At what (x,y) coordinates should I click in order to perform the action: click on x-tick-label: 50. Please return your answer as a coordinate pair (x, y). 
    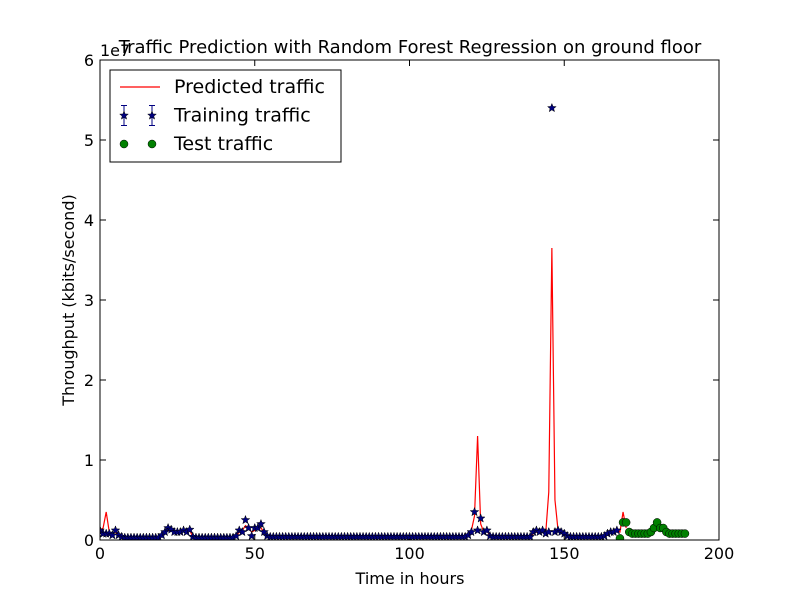
    Looking at the image, I should click on (255, 553).